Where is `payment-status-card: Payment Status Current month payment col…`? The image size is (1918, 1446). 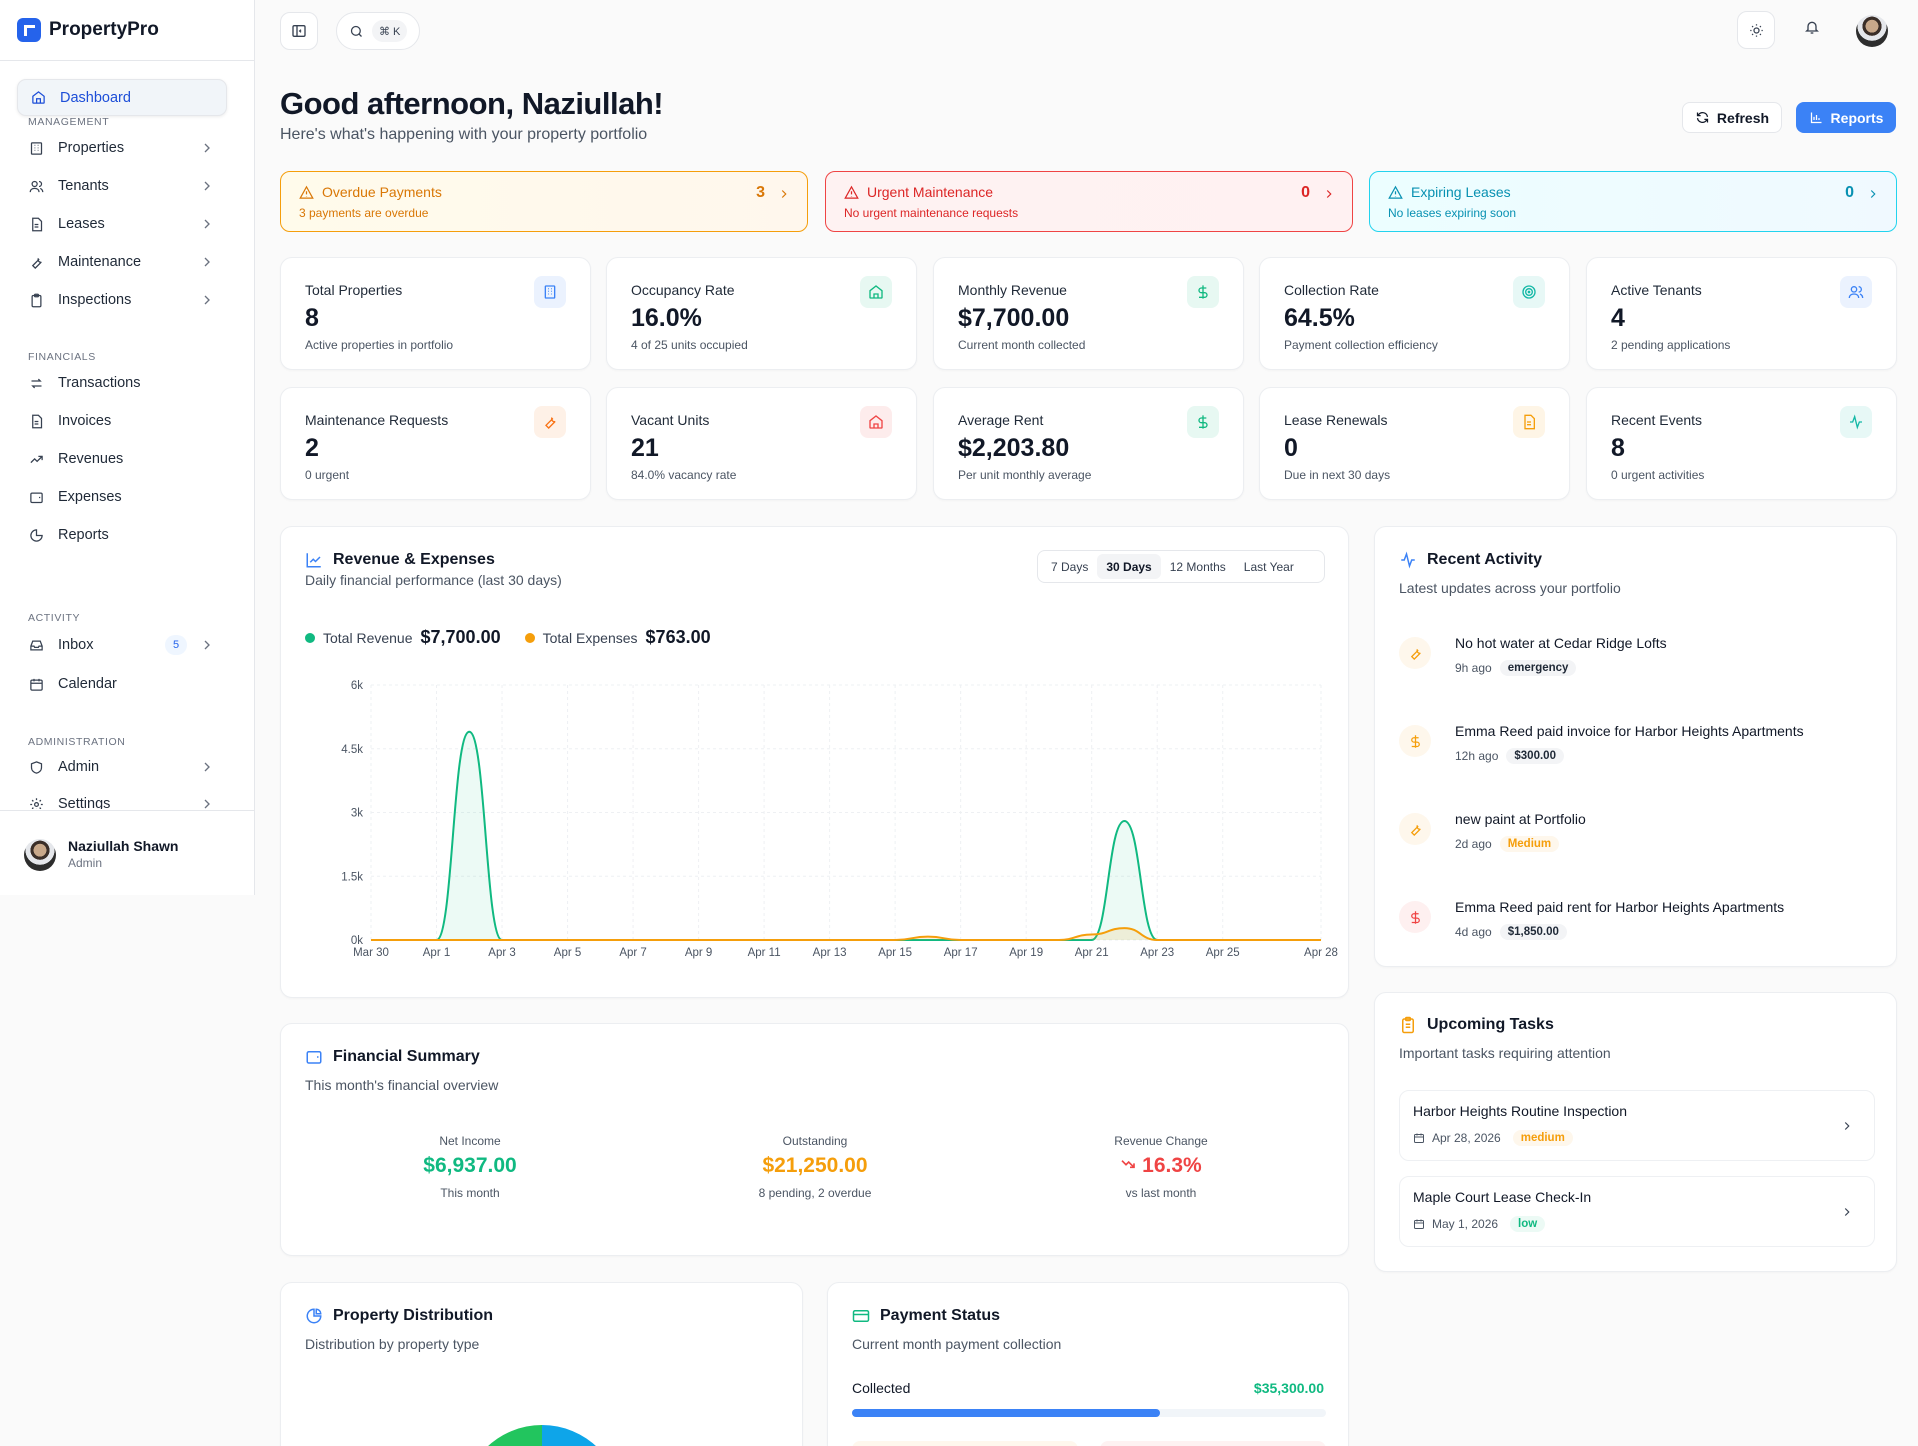
payment-status-card: Payment Status Current month payment col… is located at coordinates (1088, 1364).